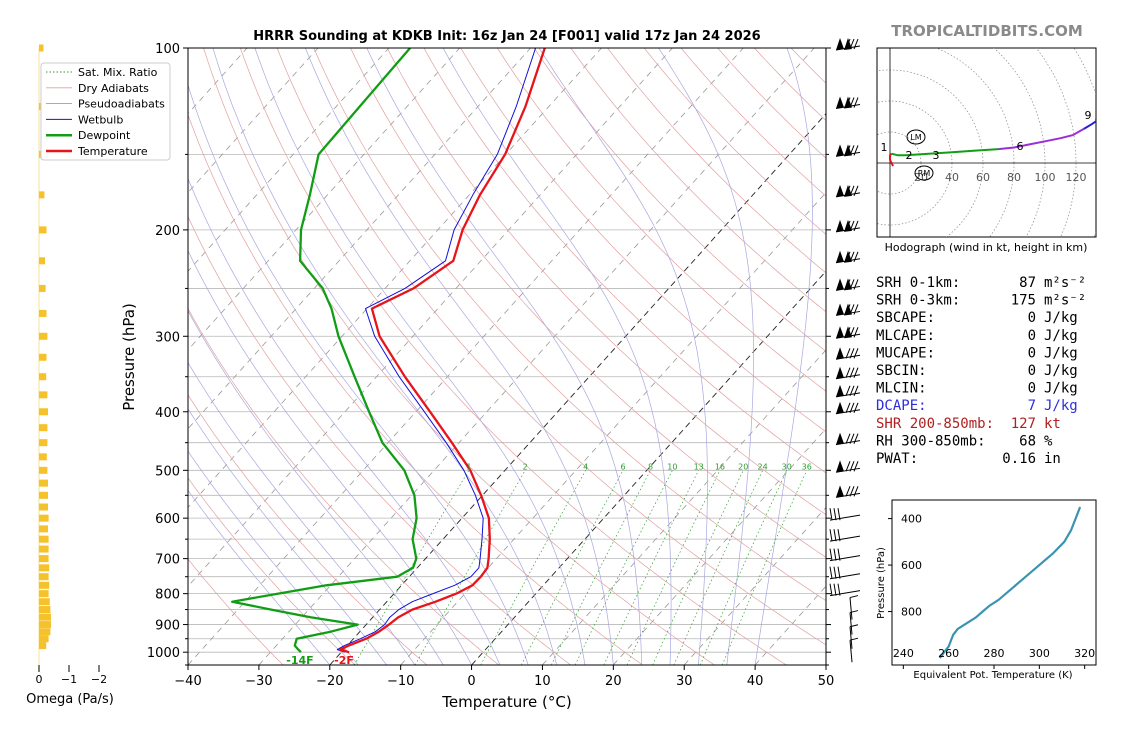 This screenshot has height=748, width=1134. I want to click on wind-barbs, so click(845, 350).